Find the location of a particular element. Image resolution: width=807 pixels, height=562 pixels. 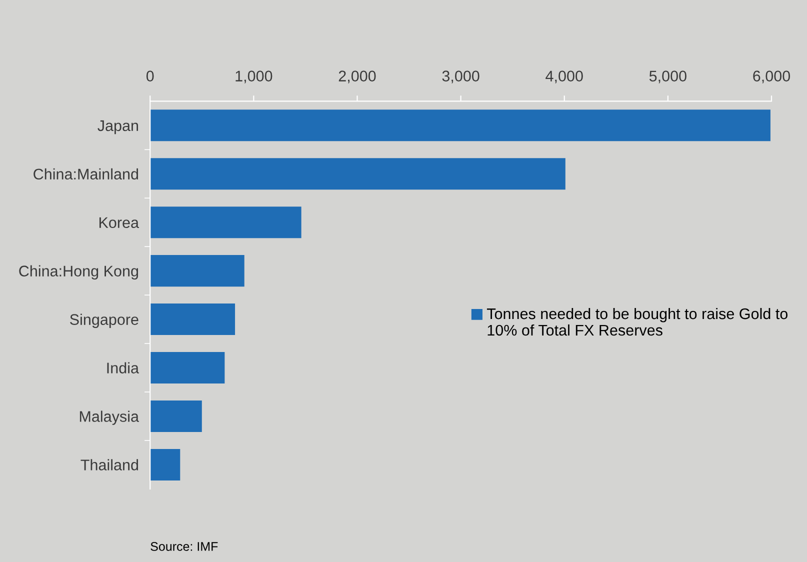

source-note: Source: IMF is located at coordinates (184, 546).